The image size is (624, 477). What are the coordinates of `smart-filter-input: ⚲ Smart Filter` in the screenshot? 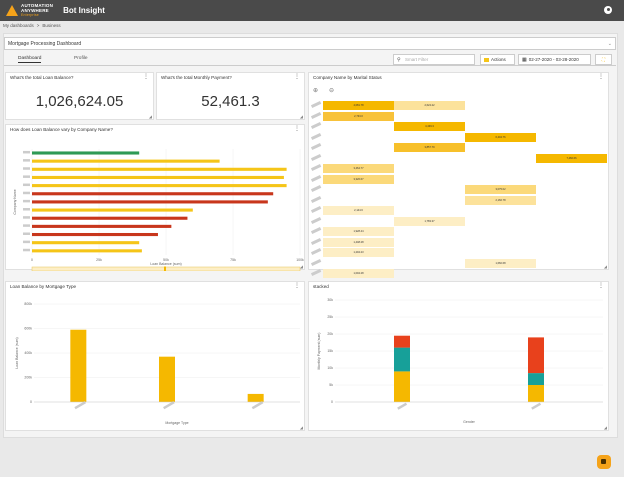 It's located at (434, 59).